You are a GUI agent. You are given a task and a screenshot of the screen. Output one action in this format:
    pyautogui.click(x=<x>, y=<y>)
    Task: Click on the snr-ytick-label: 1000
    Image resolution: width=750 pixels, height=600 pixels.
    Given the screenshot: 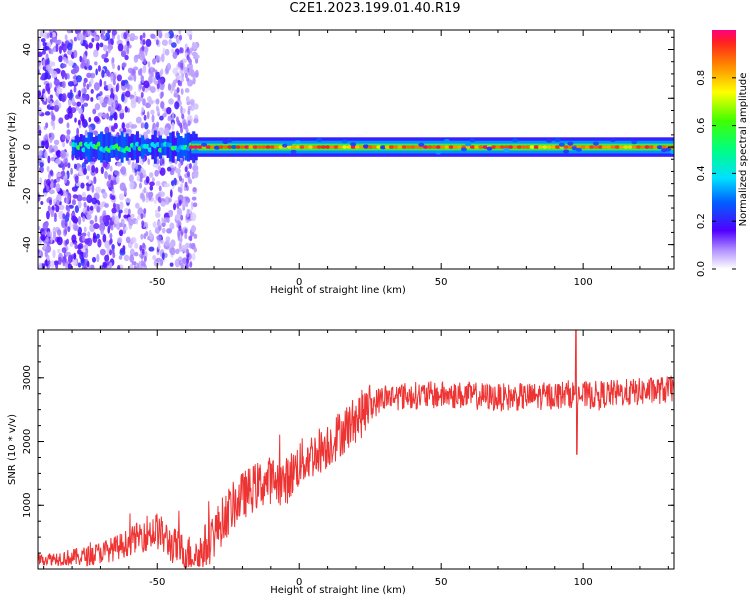 What is the action you would take?
    pyautogui.click(x=27, y=505)
    